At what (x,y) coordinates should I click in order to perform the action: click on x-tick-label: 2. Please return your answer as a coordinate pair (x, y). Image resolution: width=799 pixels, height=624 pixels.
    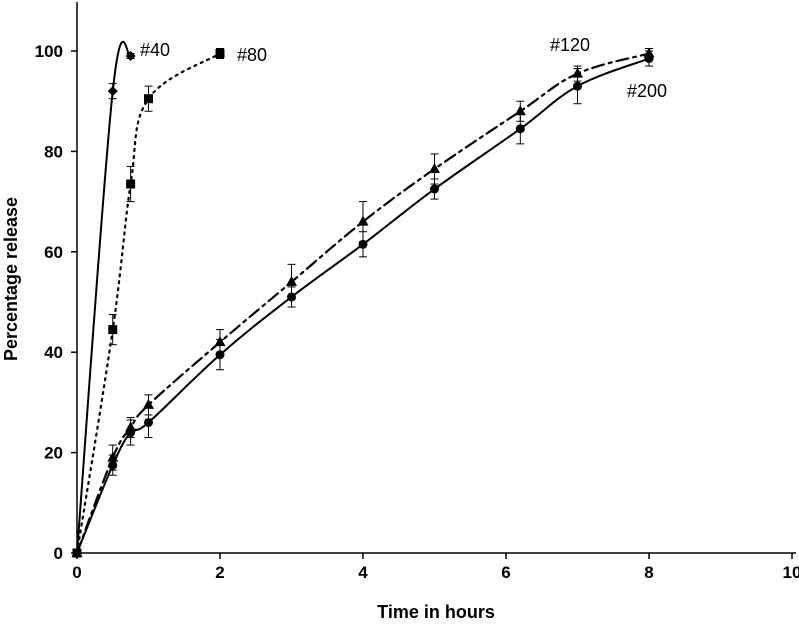
    Looking at the image, I should click on (219, 572).